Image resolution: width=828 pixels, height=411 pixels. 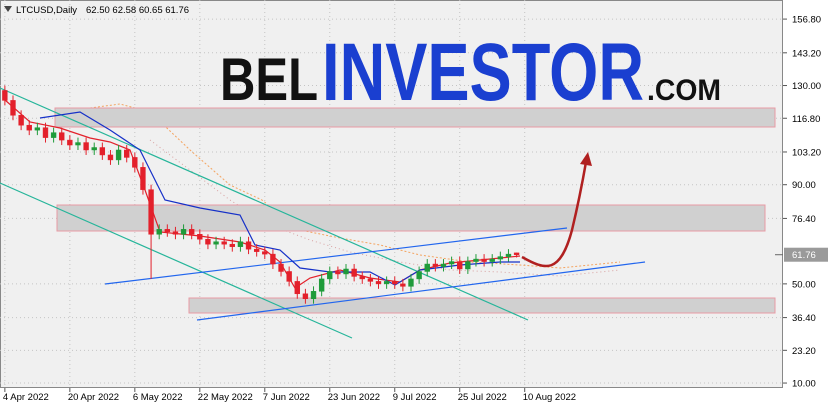 I want to click on x-tick-label: 7 Jun 2022, so click(x=286, y=397).